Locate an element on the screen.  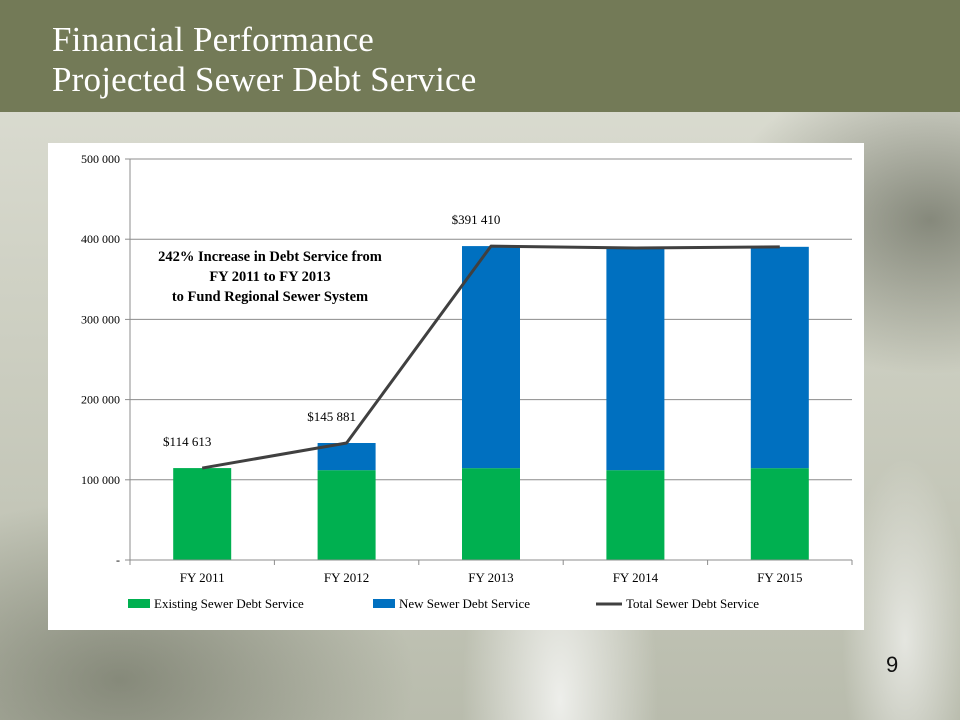
x-tick-label: FY 2015 is located at coordinates (779, 577).